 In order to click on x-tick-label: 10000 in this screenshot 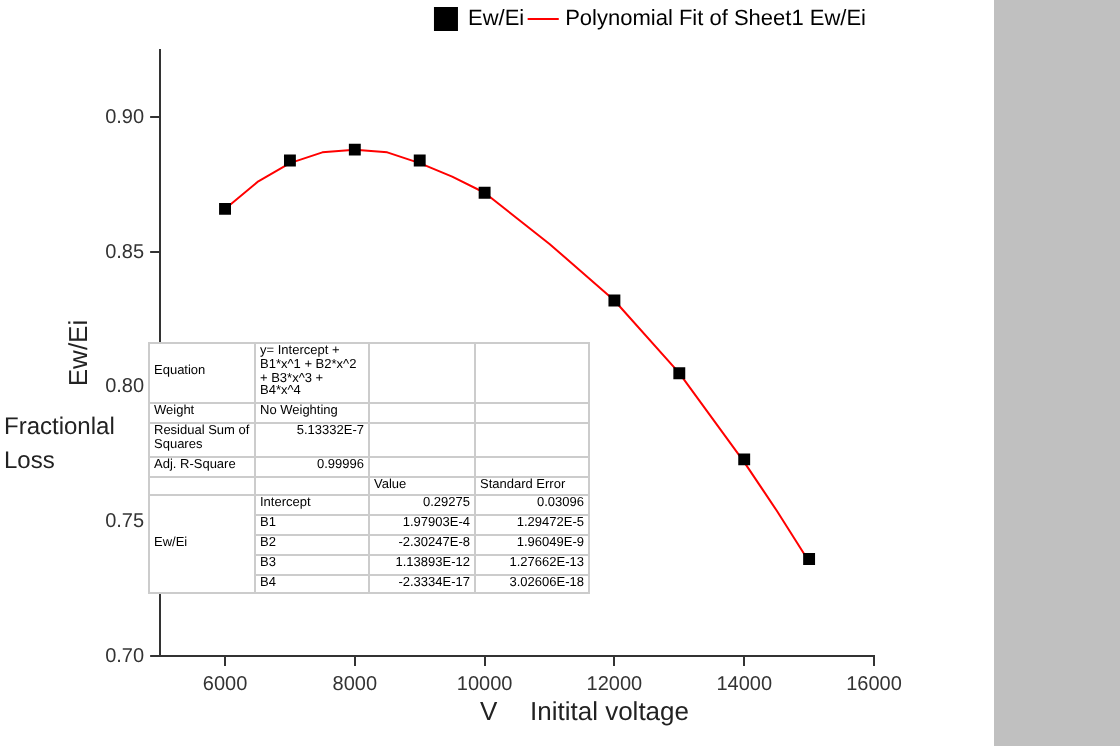, I will do `click(485, 684)`.